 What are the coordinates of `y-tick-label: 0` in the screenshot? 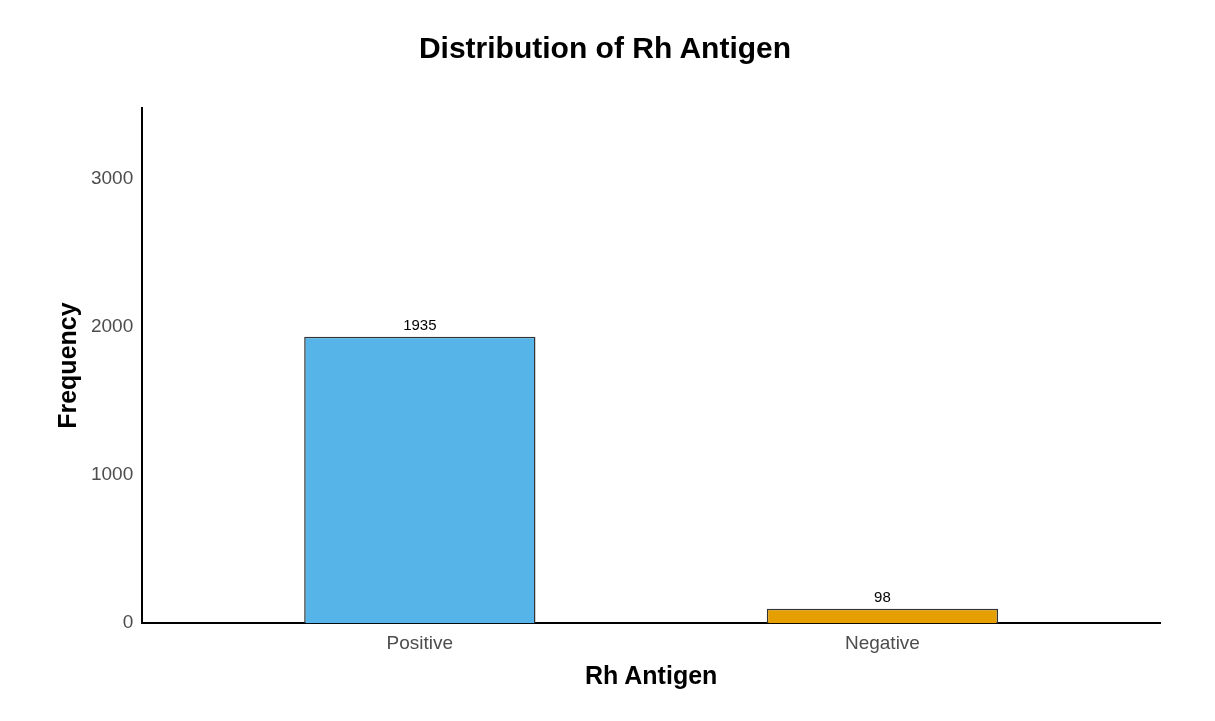 It's located at (128, 622).